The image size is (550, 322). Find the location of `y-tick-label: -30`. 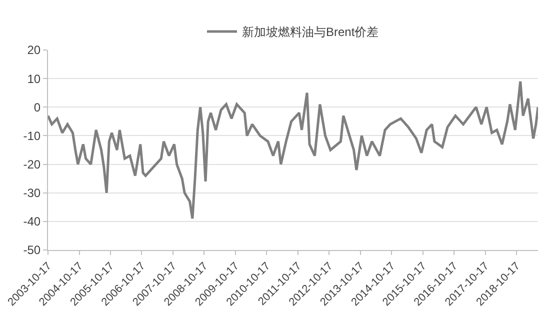

y-tick-label: -30 is located at coordinates (32, 193).